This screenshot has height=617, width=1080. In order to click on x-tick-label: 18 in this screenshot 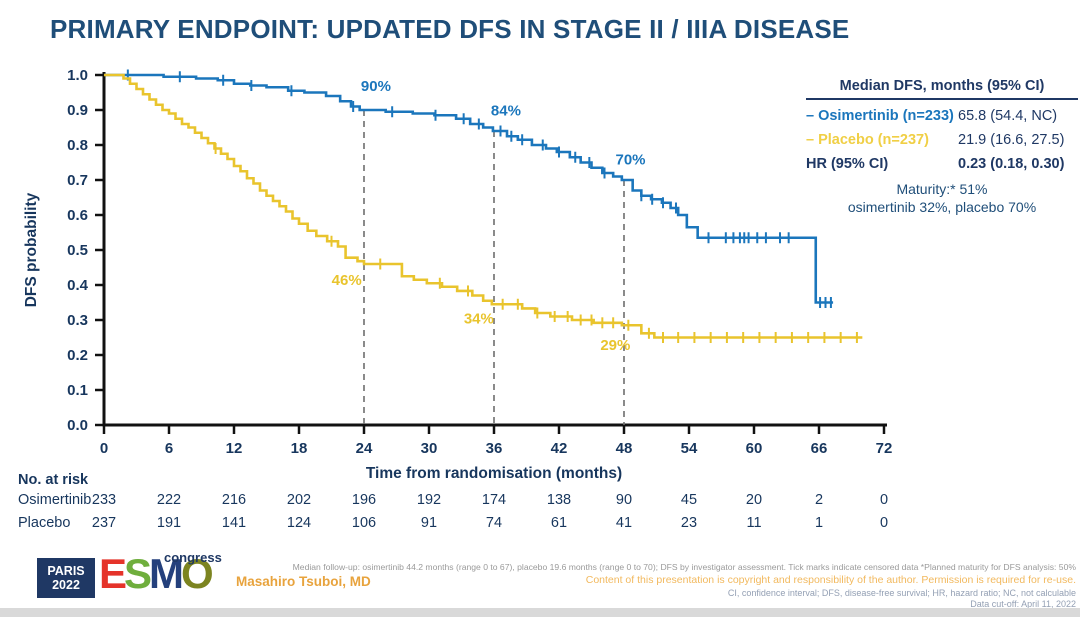, I will do `click(299, 448)`.